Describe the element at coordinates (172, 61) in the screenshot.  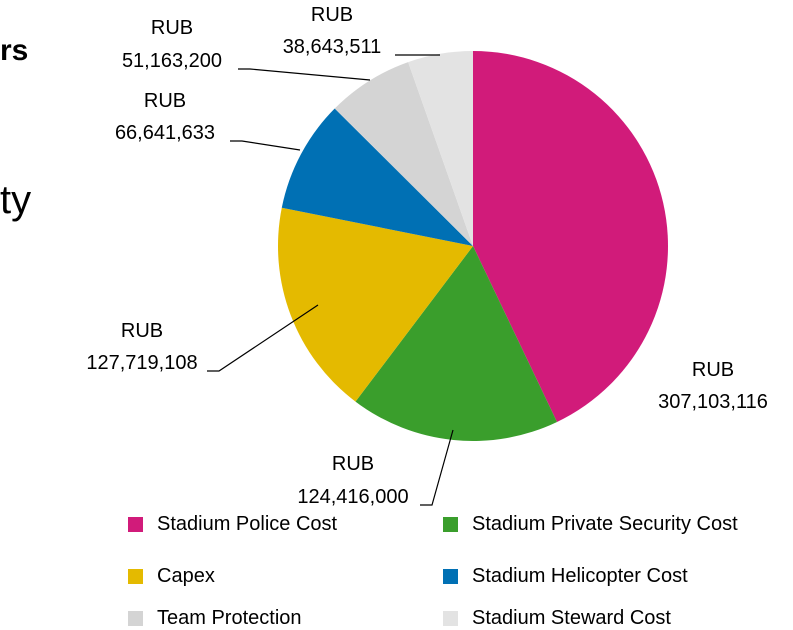
I see `data-label-value: 51,163,200` at that location.